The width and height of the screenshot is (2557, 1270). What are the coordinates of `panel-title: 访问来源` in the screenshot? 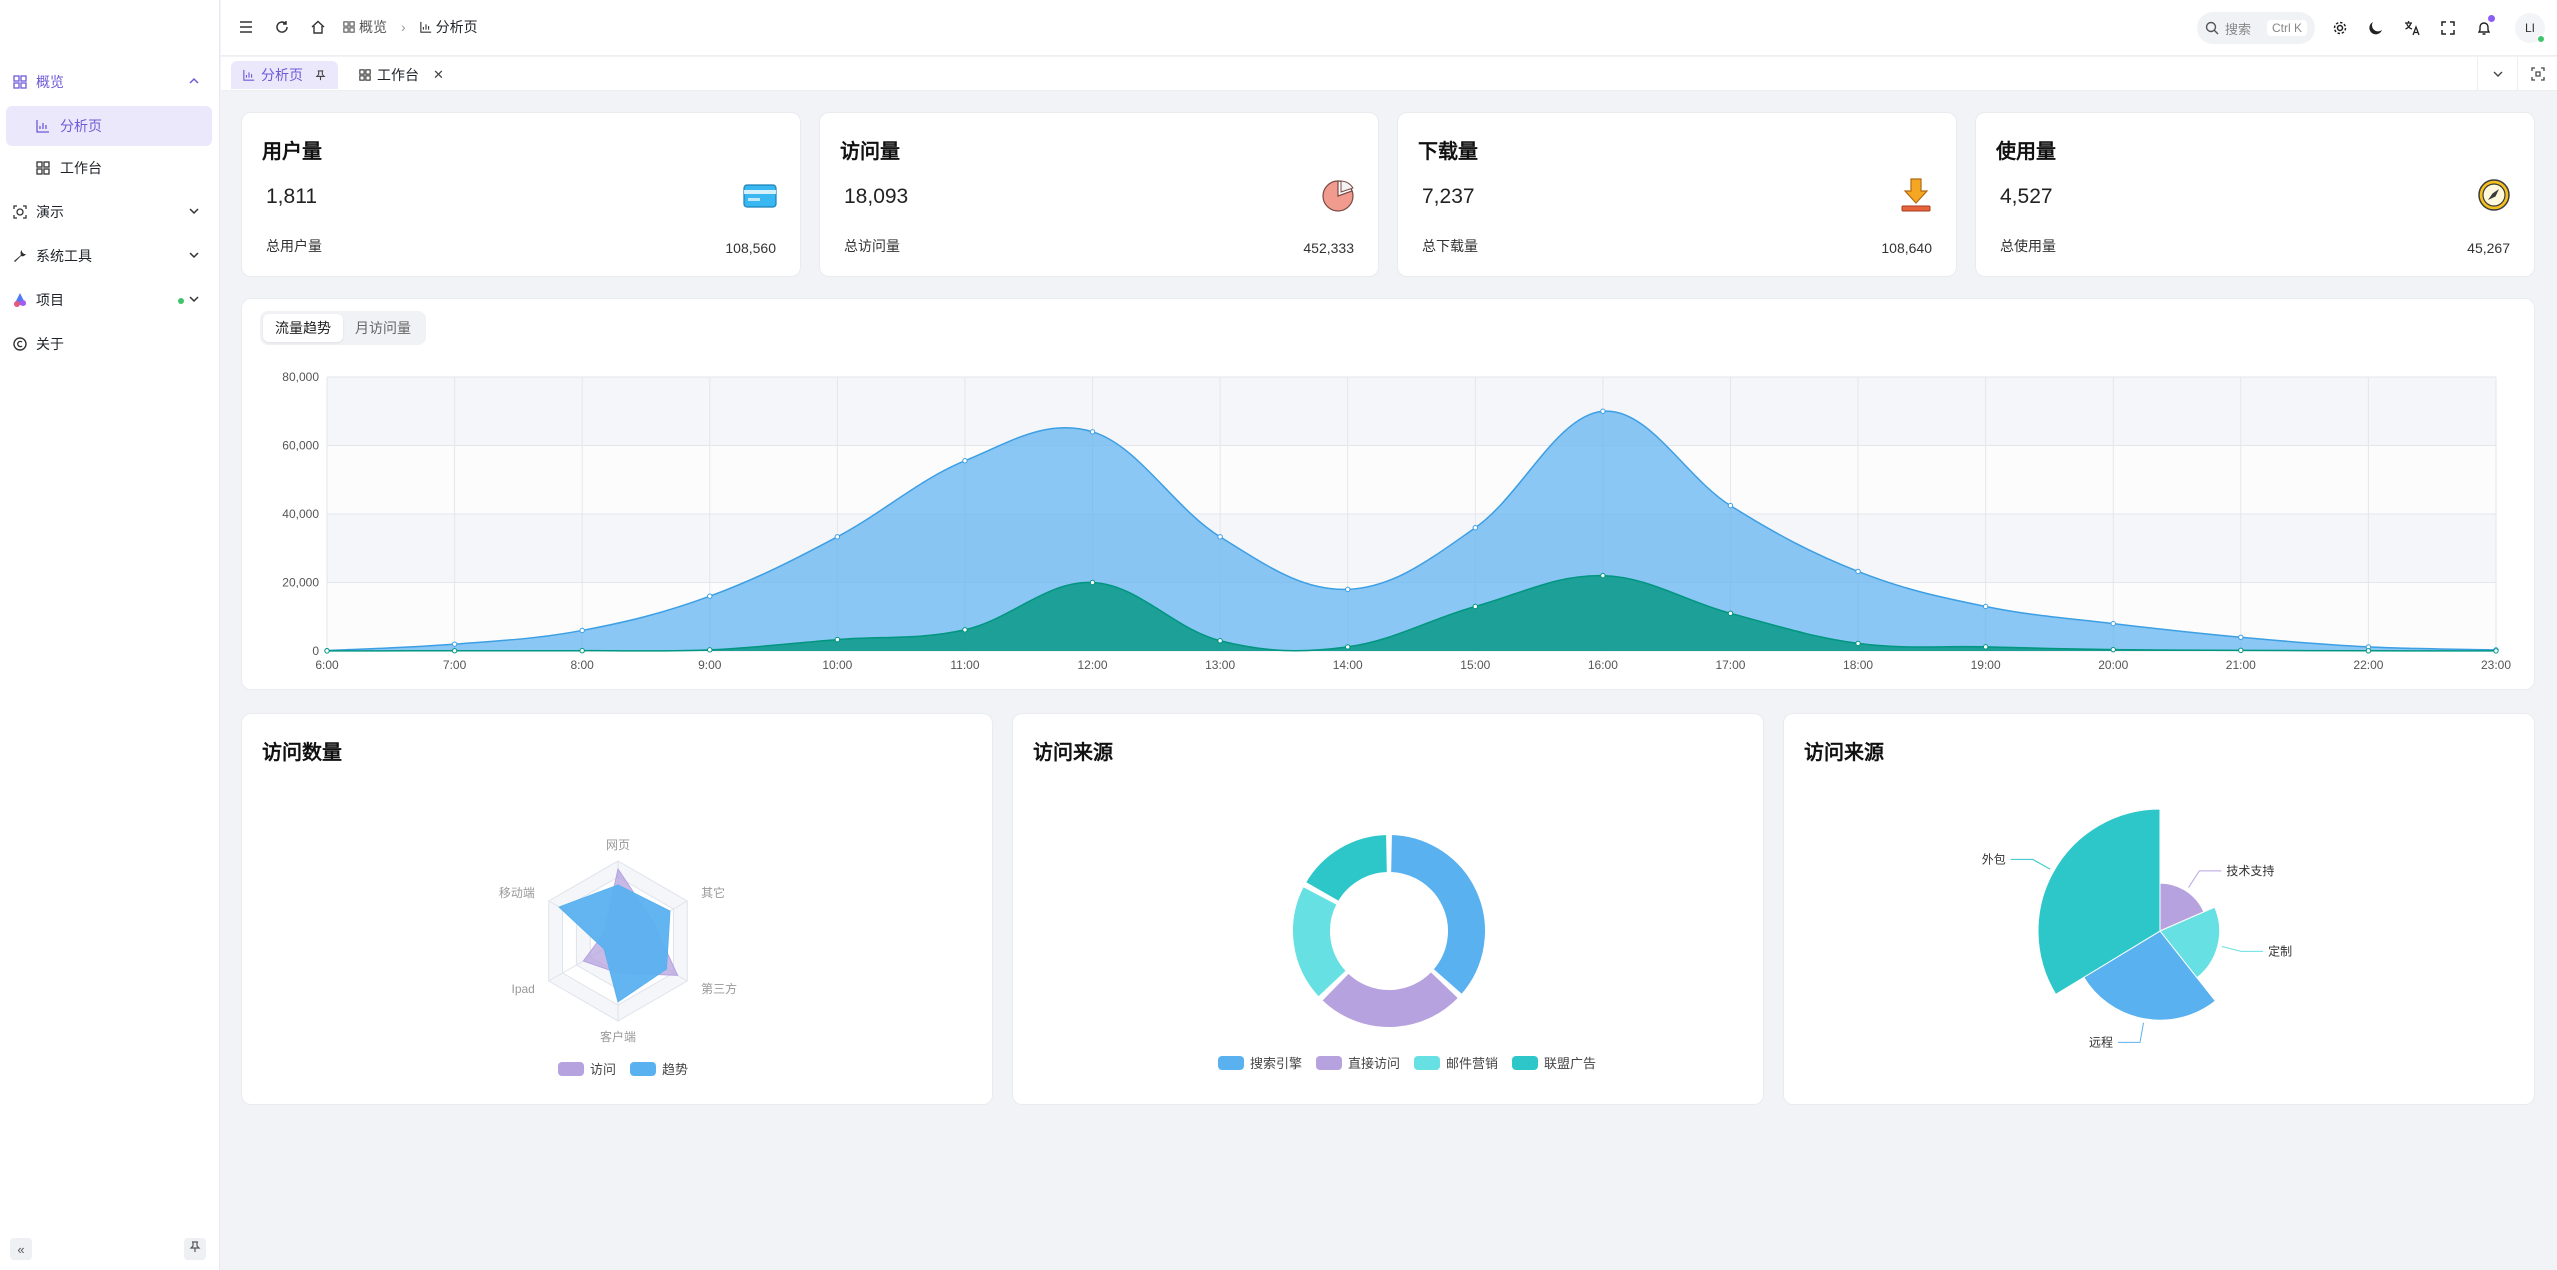 It's located at (1073, 753).